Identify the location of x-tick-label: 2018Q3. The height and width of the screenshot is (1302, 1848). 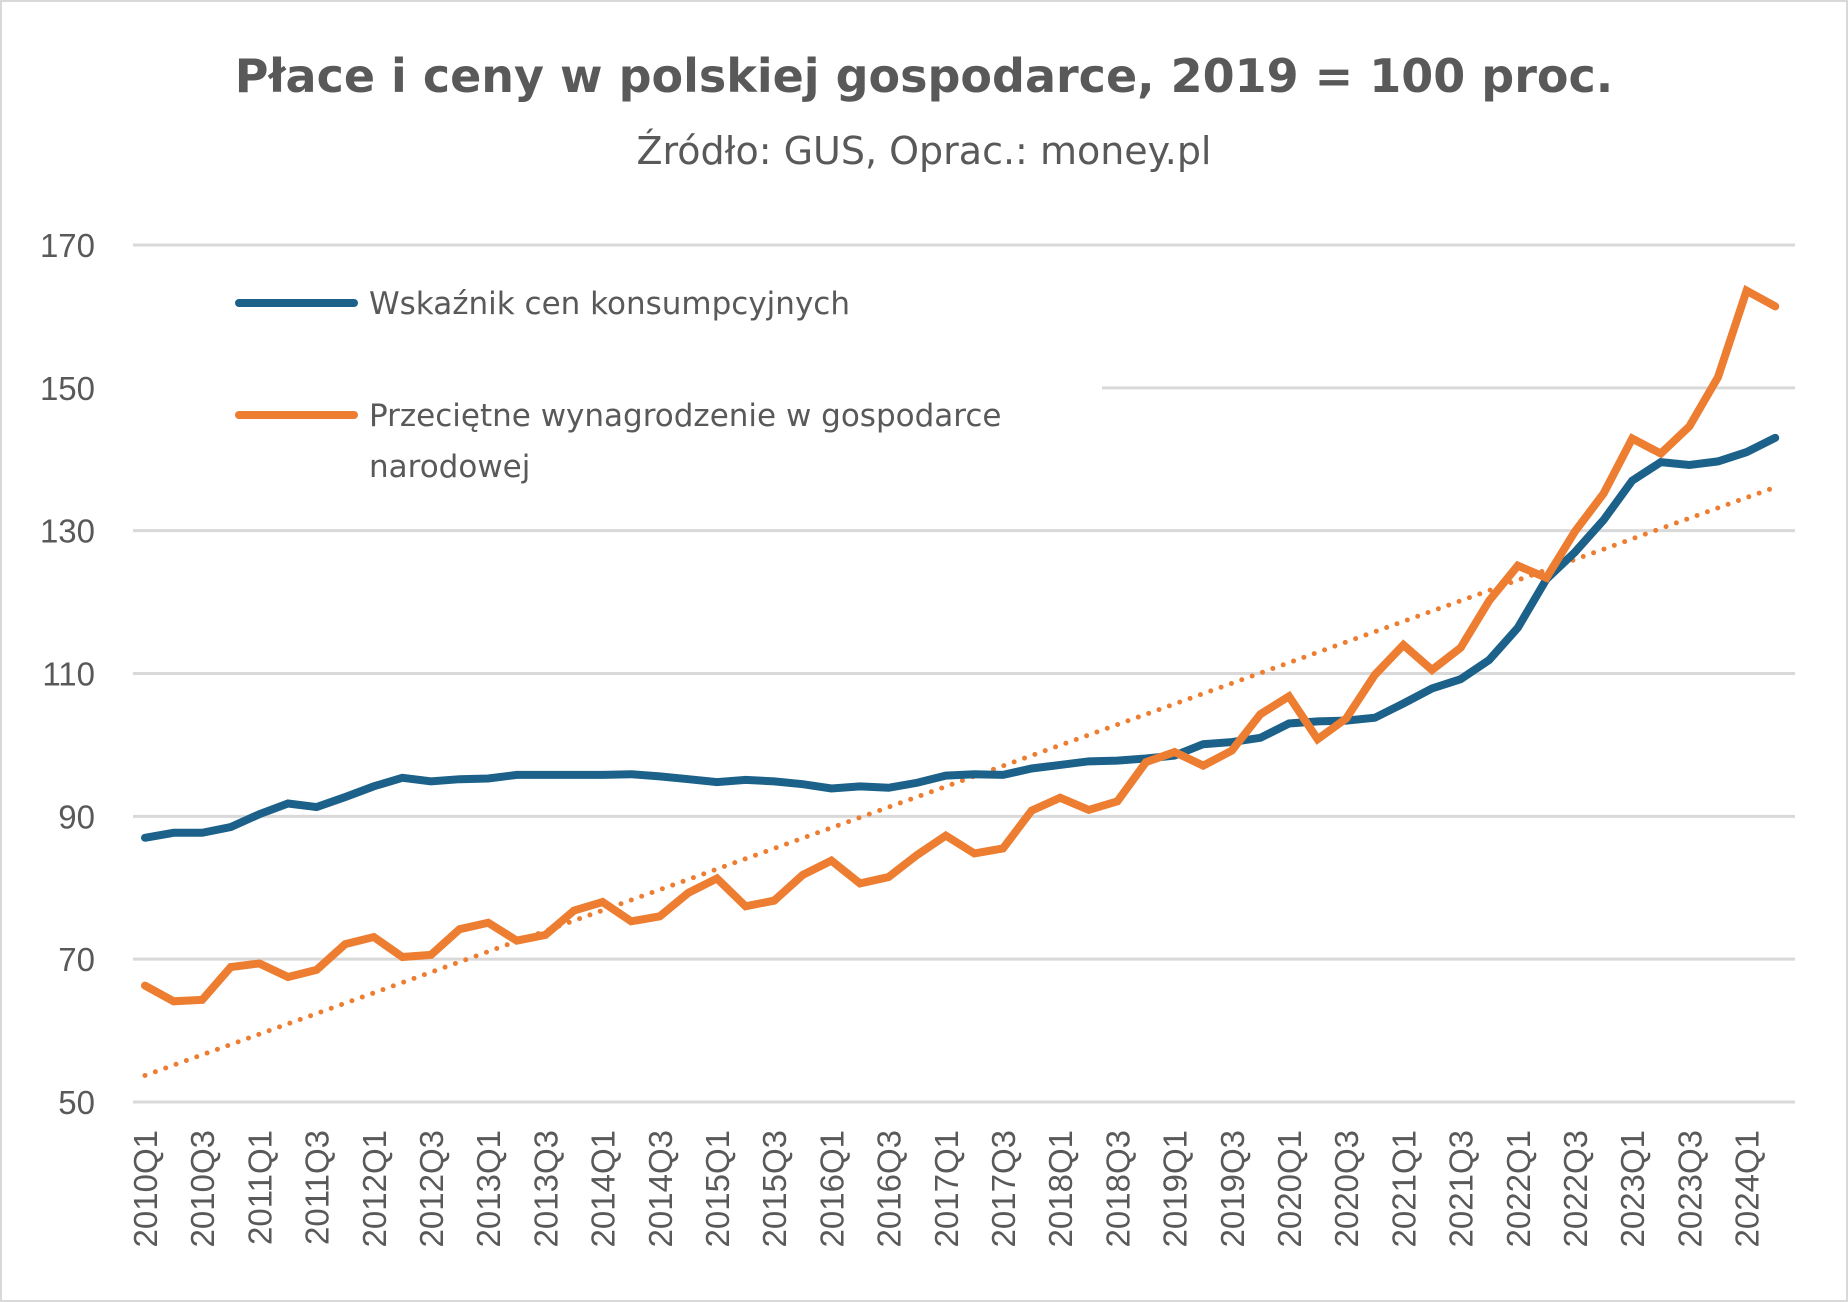
(1117, 1188).